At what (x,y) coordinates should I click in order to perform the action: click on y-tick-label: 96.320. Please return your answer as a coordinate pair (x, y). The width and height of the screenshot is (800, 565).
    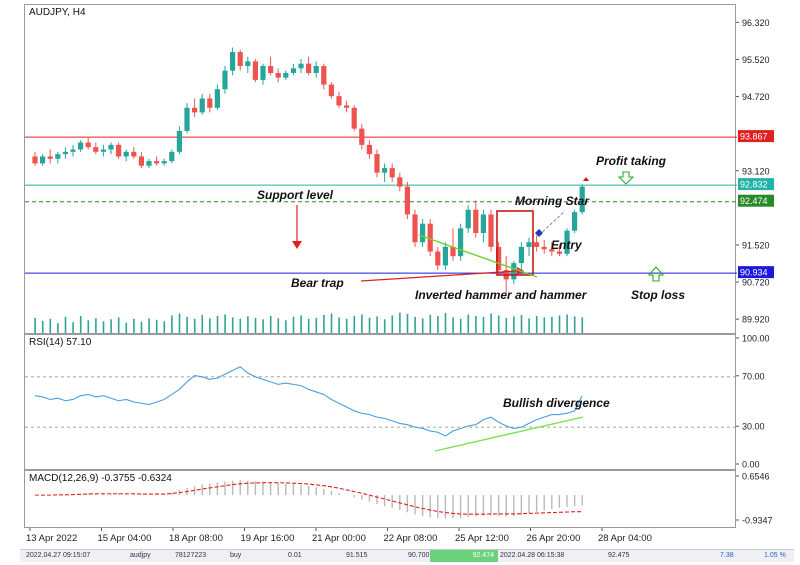
    Looking at the image, I should click on (756, 23).